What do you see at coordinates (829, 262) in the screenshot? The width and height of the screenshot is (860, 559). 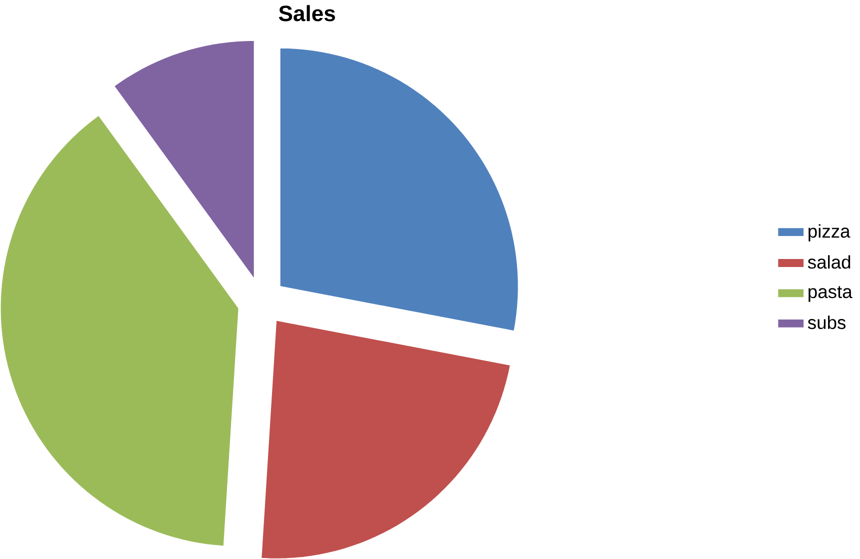 I see `legend-label: salad` at bounding box center [829, 262].